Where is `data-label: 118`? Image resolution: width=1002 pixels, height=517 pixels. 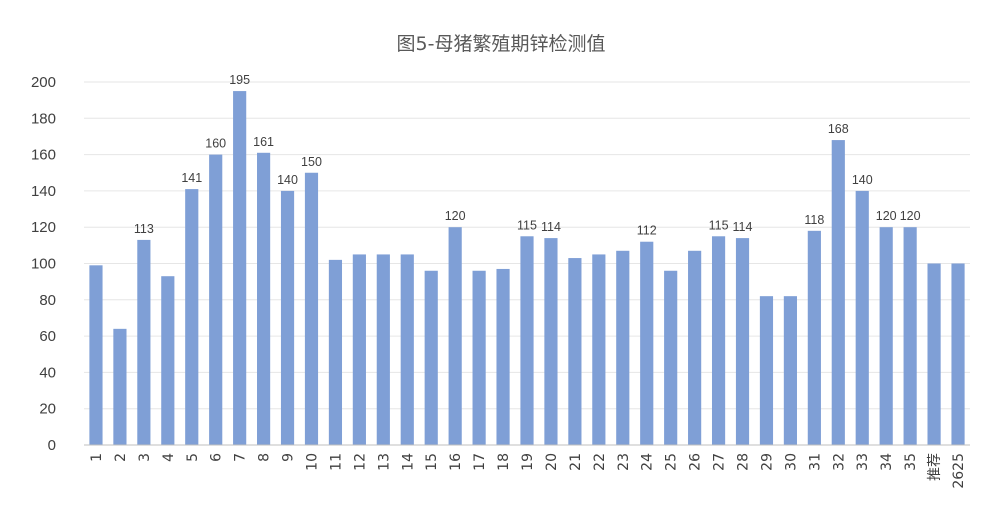
data-label: 118 is located at coordinates (814, 220).